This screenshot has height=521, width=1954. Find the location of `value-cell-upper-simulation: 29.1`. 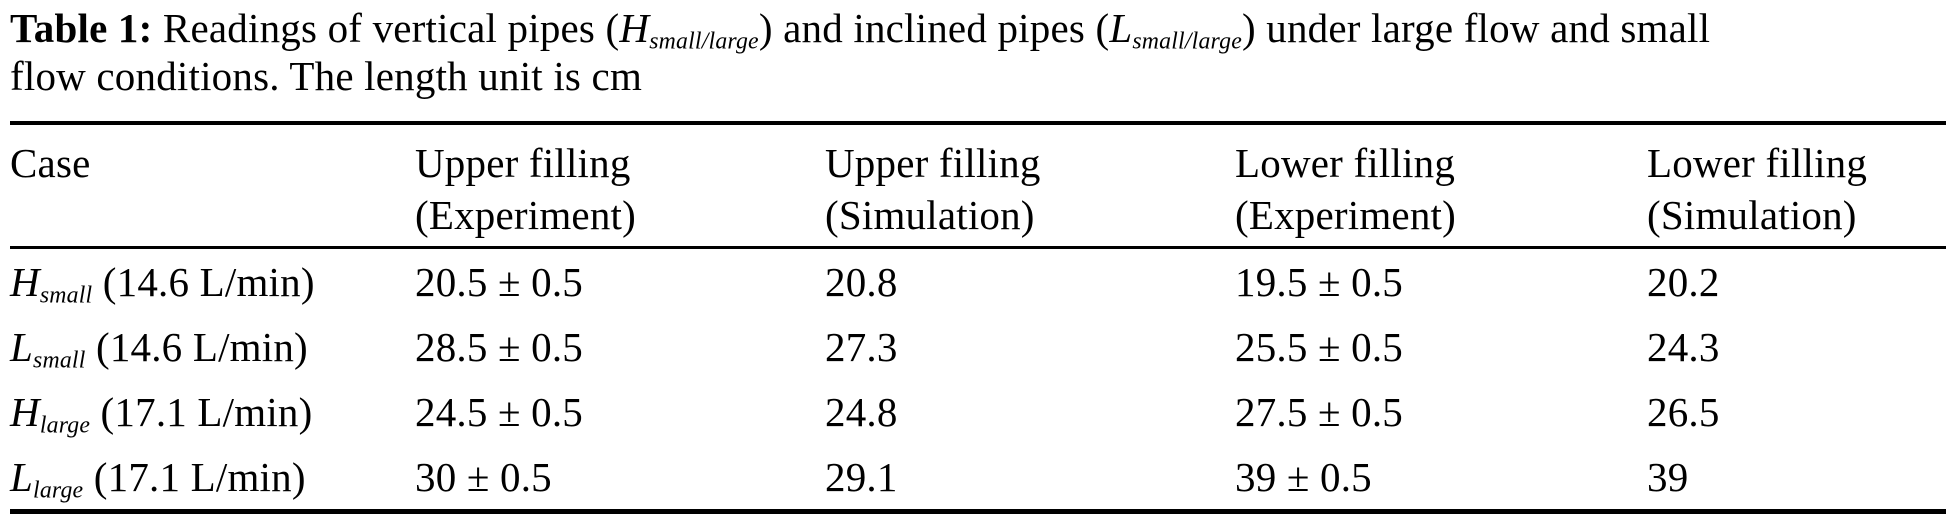

value-cell-upper-simulation: 29.1 is located at coordinates (861, 476).